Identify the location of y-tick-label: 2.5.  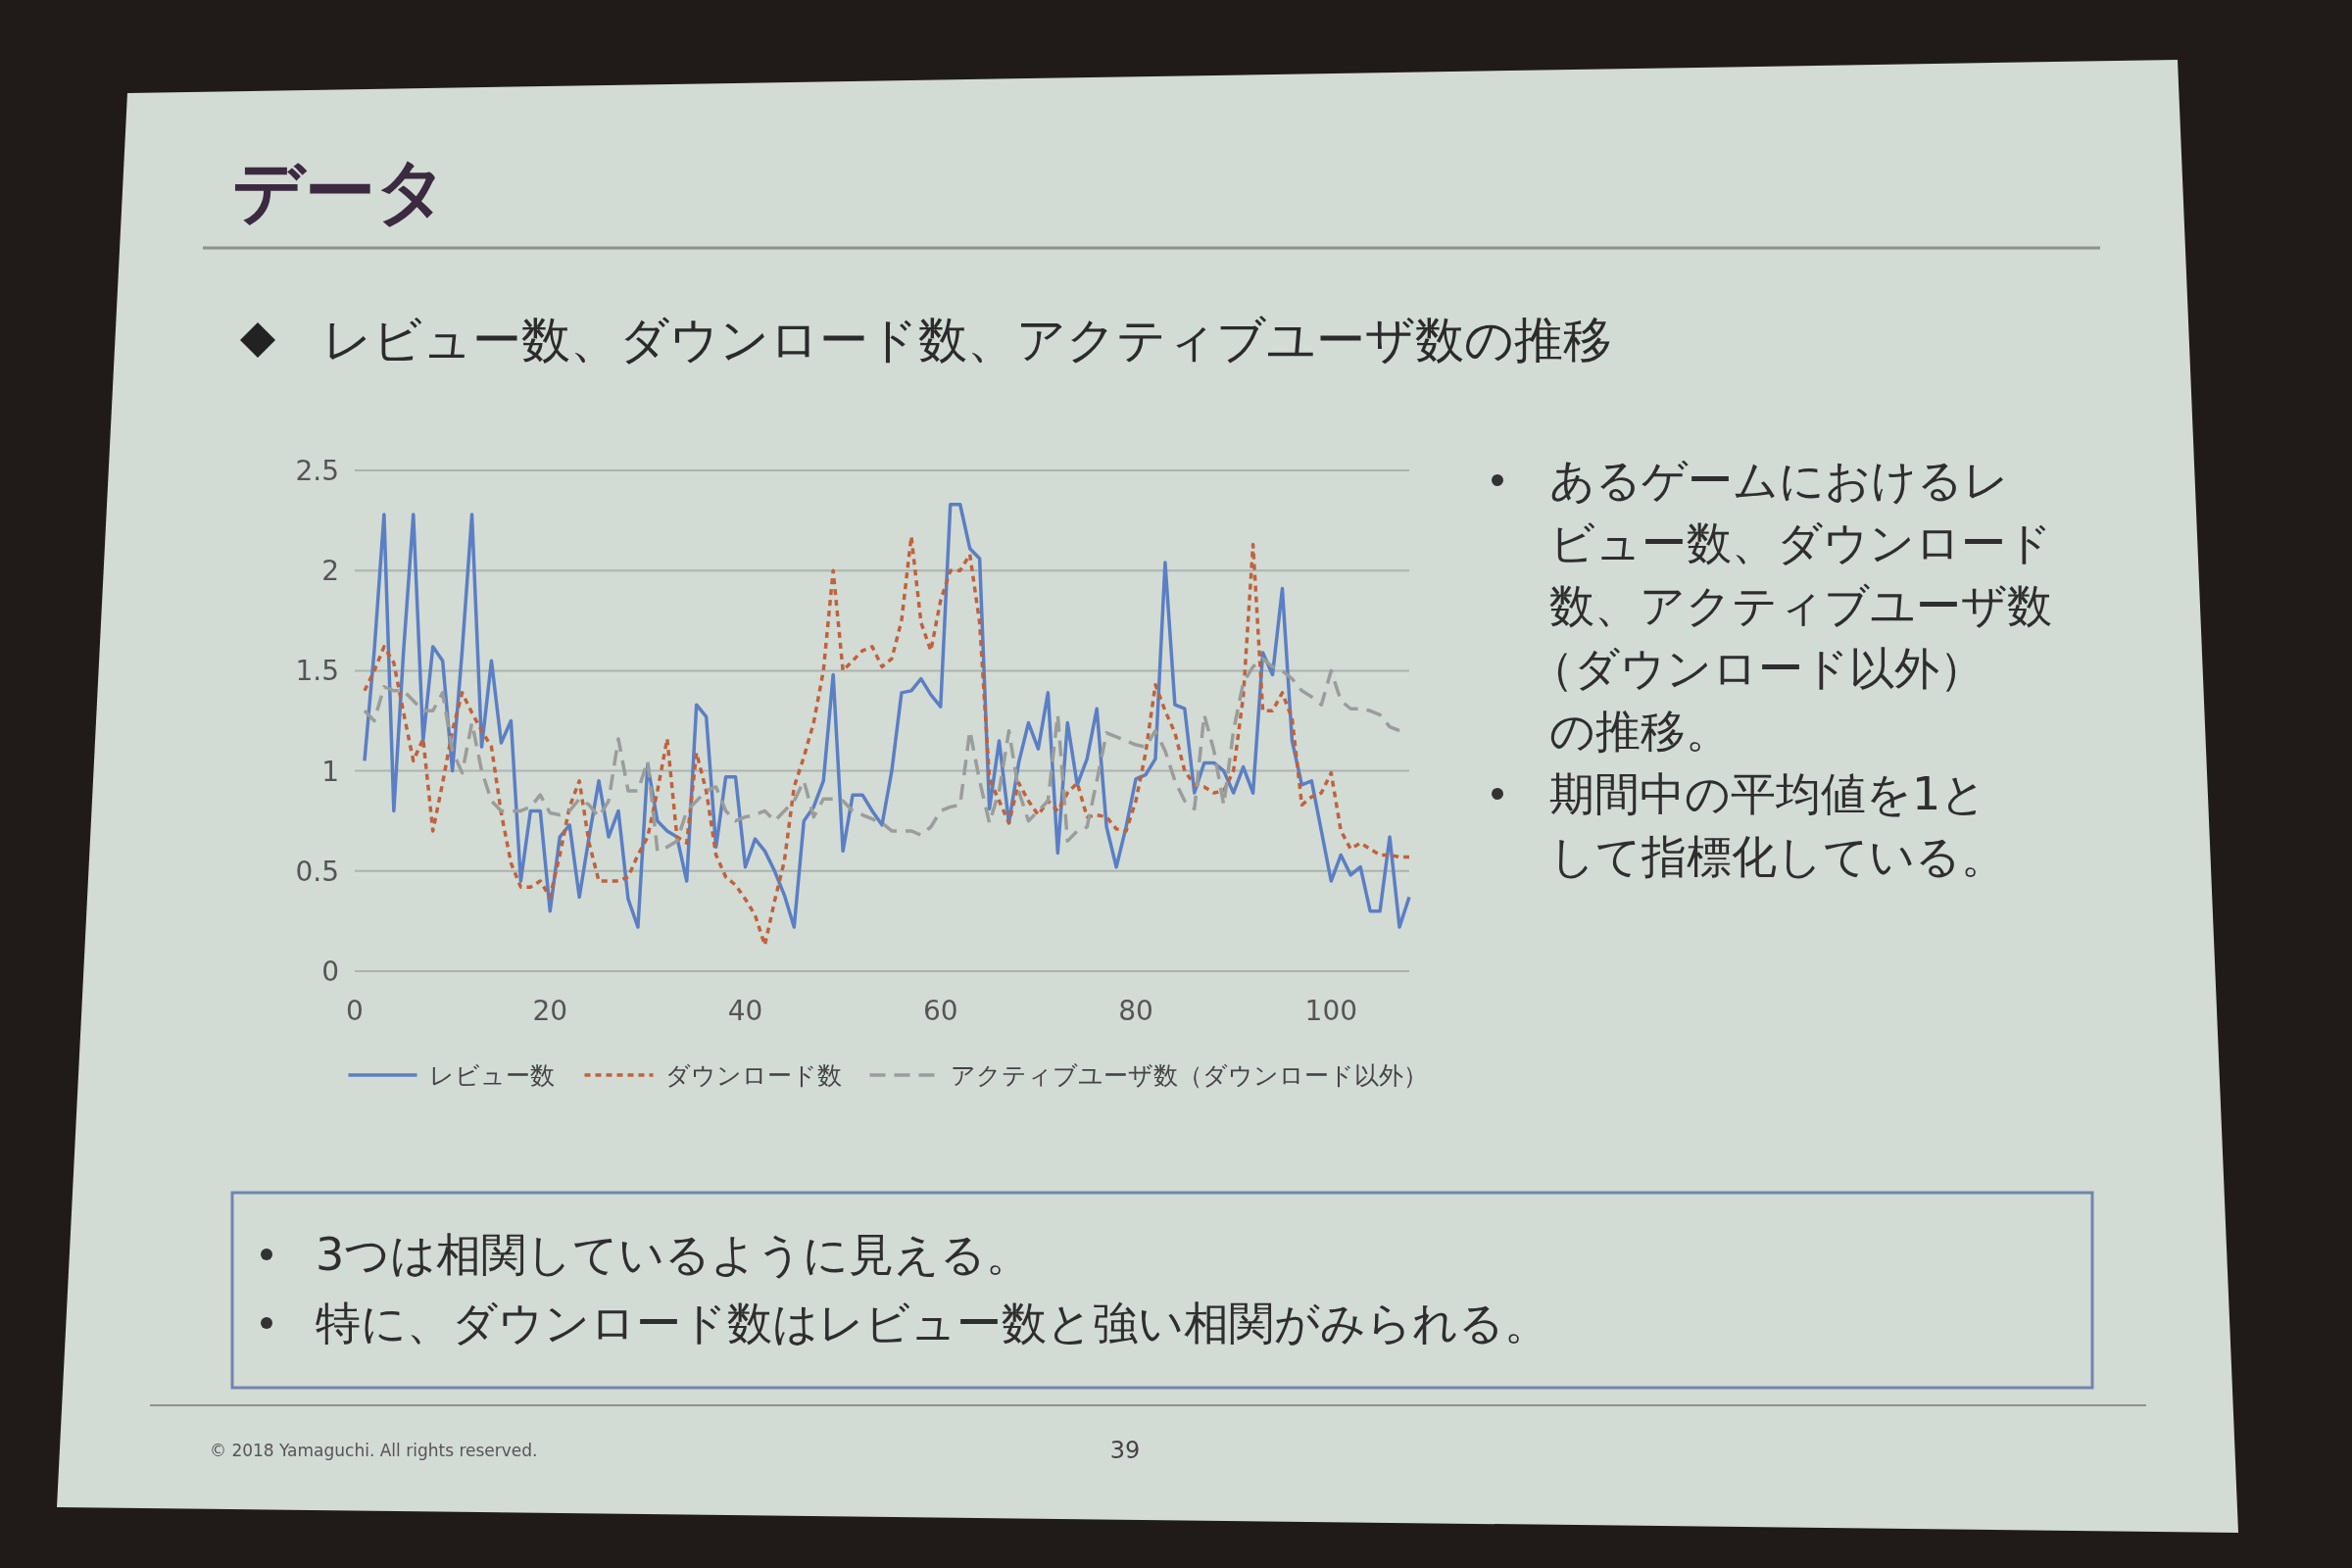
(317, 470).